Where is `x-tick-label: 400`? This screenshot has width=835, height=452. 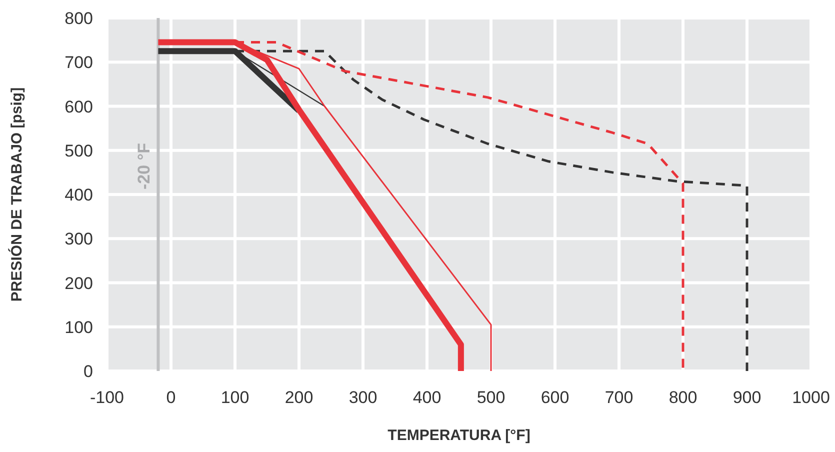 x-tick-label: 400 is located at coordinates (427, 398).